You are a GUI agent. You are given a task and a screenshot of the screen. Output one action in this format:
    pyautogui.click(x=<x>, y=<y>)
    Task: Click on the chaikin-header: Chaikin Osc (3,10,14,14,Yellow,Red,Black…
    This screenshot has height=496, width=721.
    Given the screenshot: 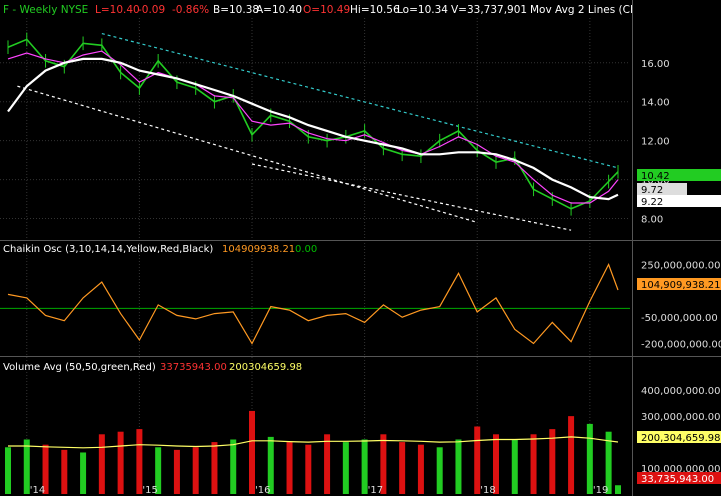 What is the action you would take?
    pyautogui.click(x=160, y=249)
    